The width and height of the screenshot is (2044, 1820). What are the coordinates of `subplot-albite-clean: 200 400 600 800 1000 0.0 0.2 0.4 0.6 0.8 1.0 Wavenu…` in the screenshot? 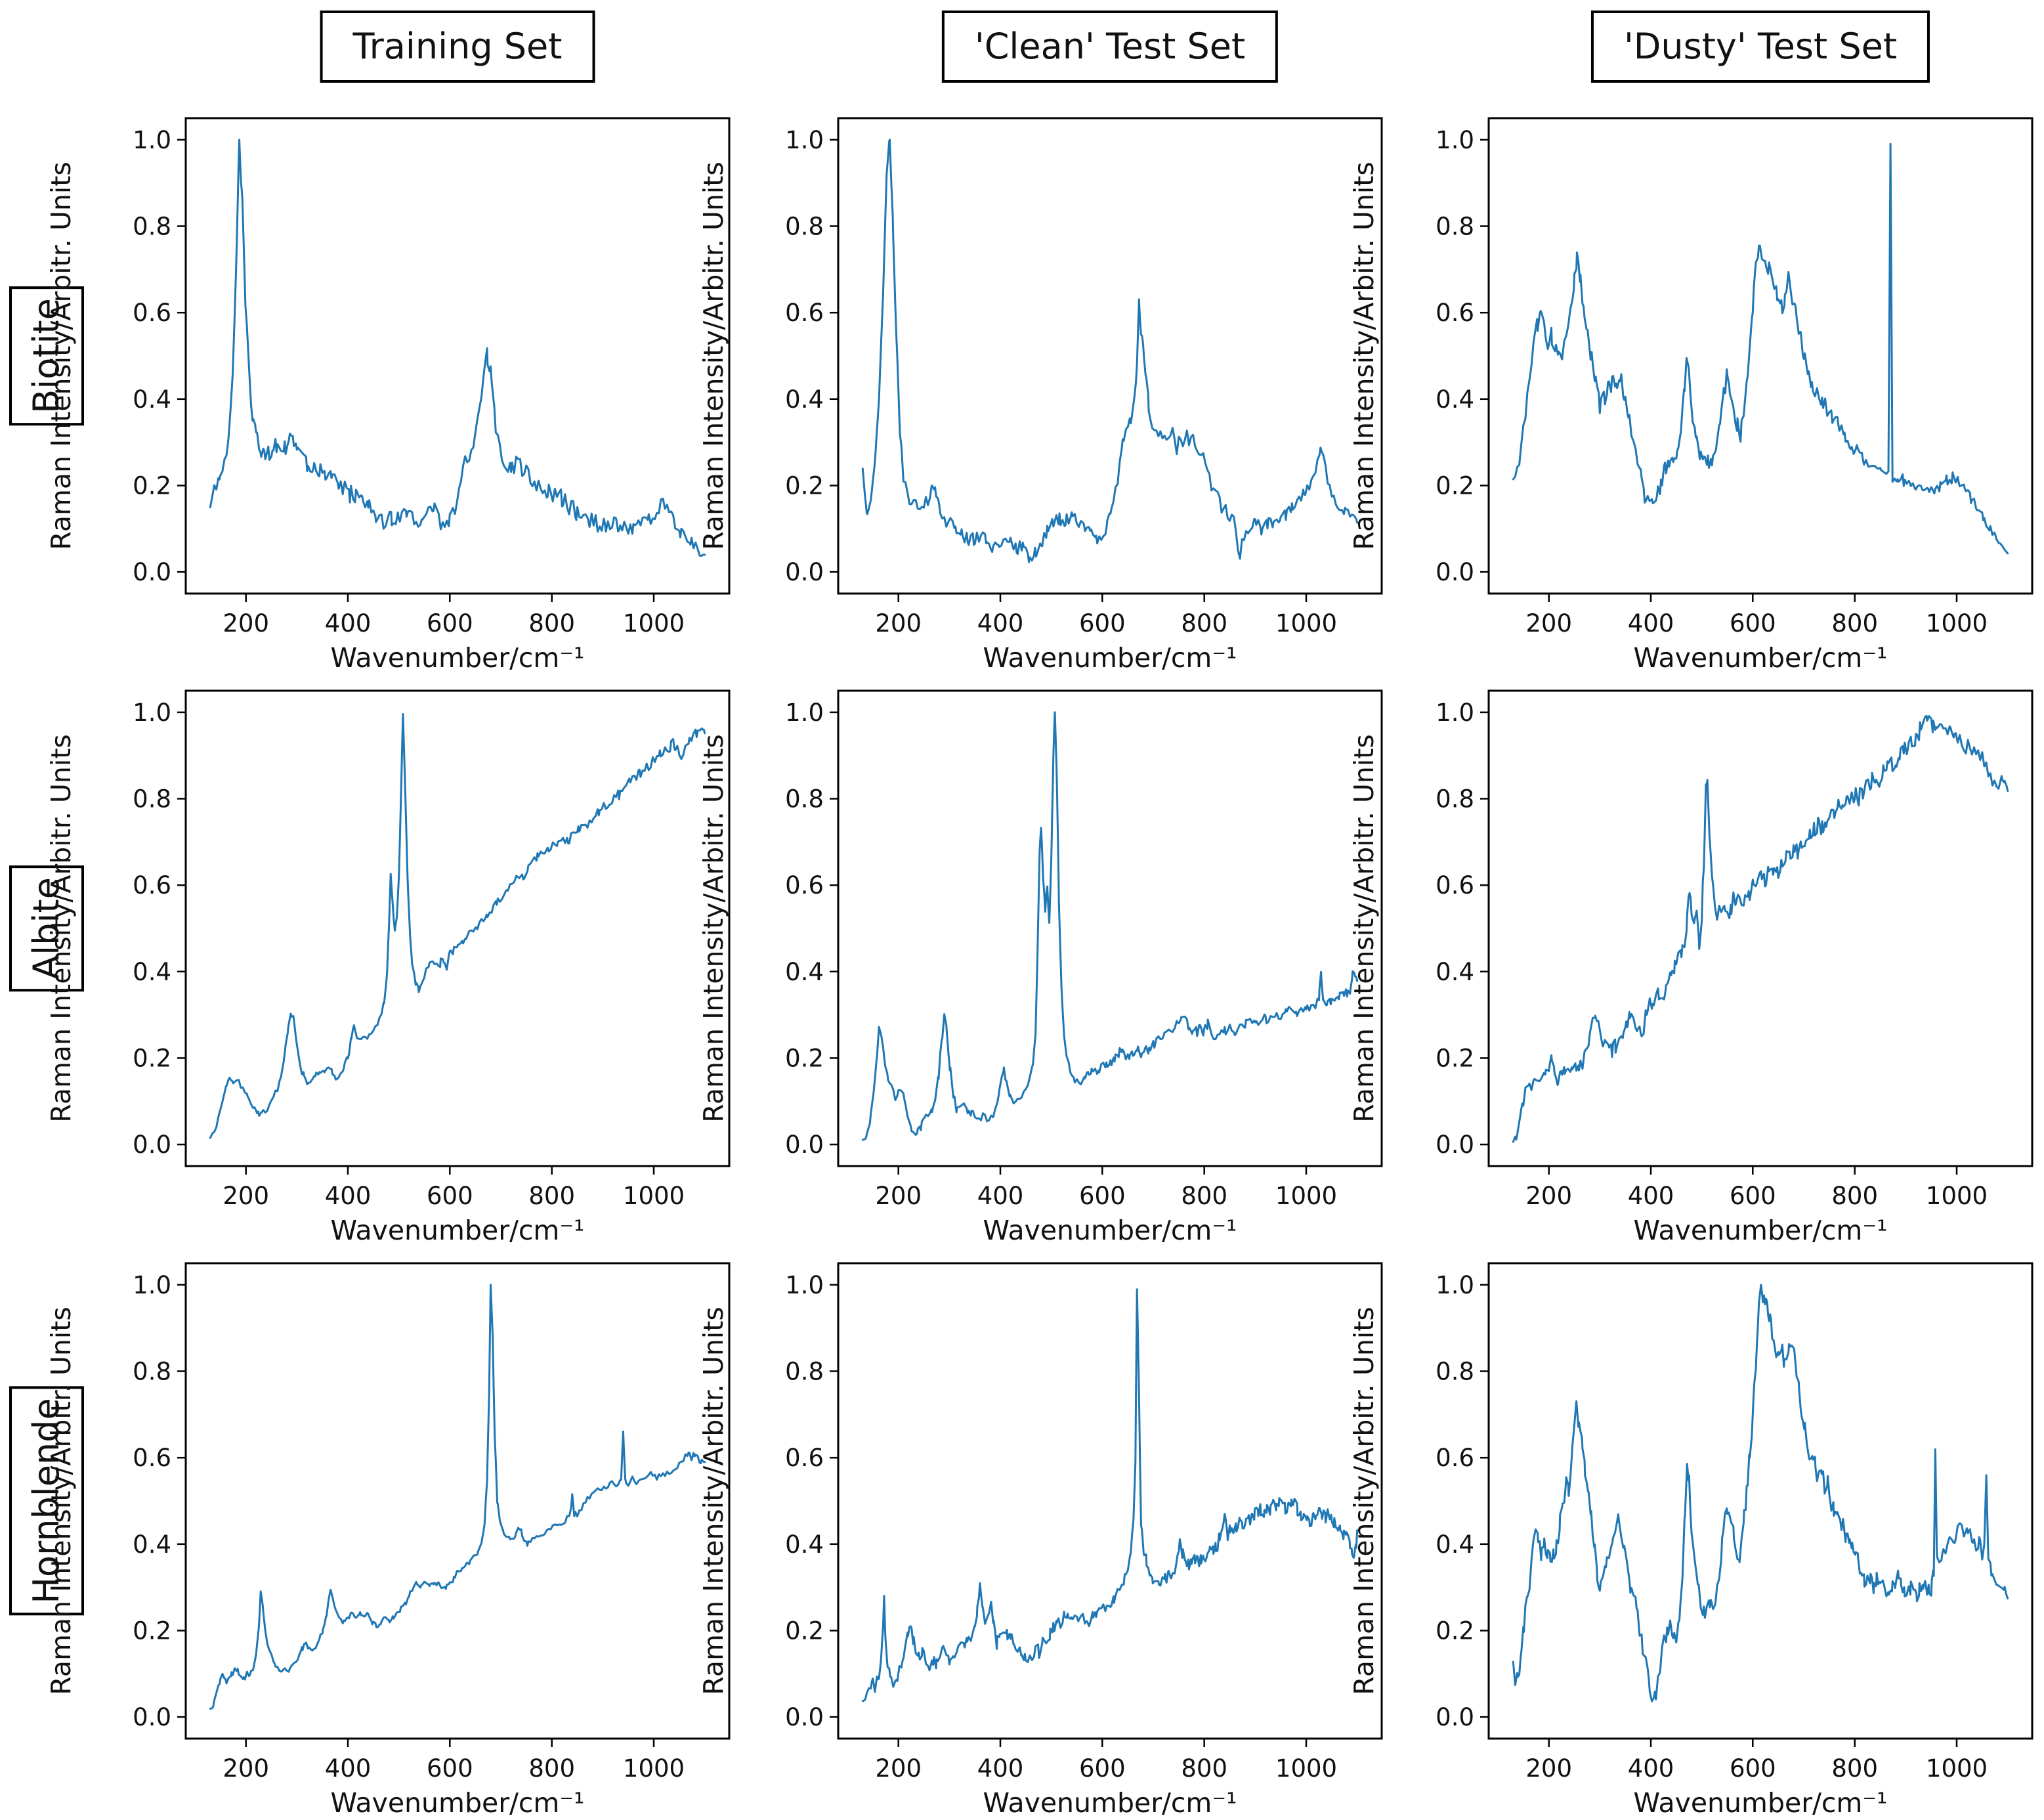 It's located at (1039, 953).